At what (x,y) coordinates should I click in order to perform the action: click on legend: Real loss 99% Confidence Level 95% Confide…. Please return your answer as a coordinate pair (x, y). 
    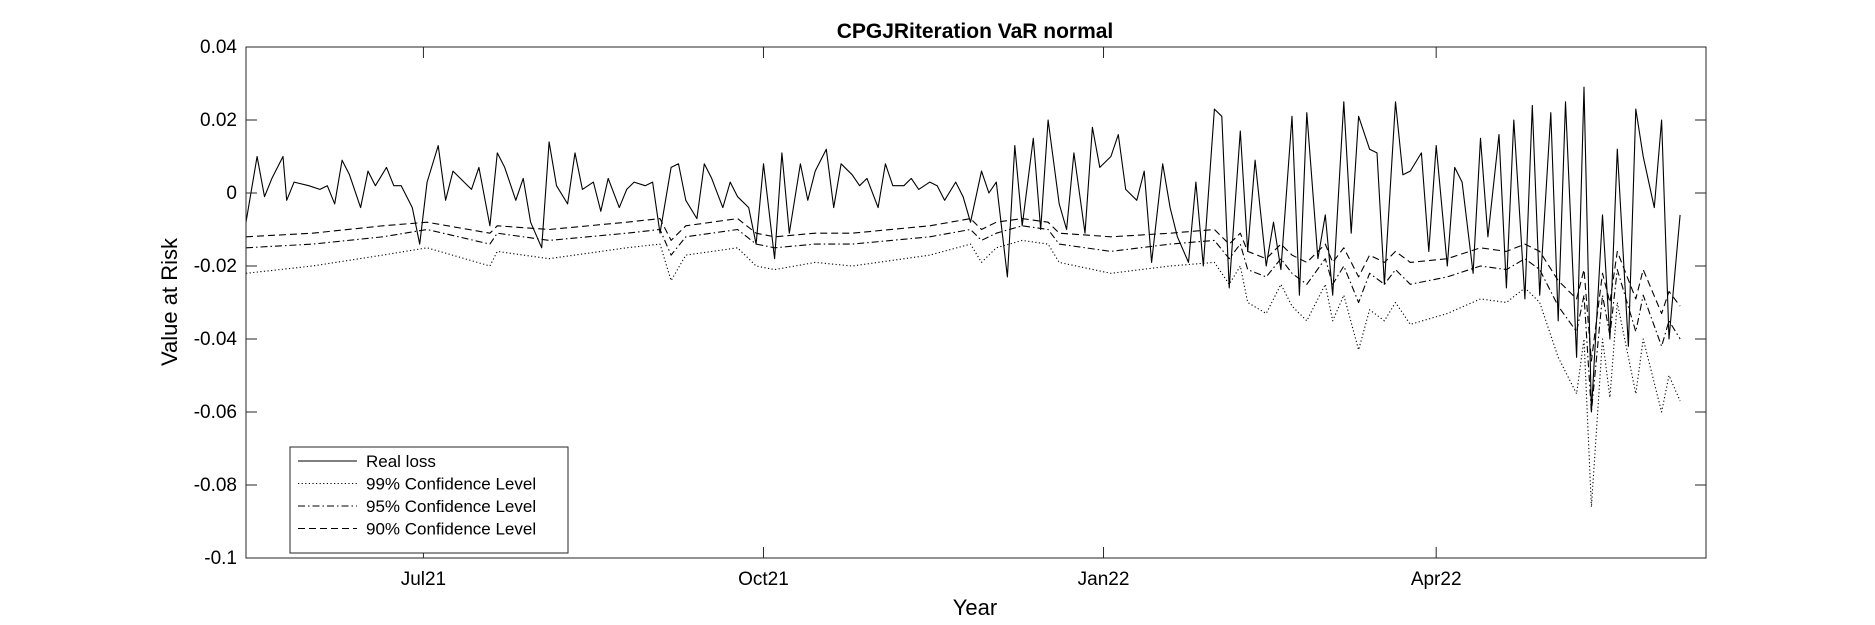
    Looking at the image, I should click on (429, 500).